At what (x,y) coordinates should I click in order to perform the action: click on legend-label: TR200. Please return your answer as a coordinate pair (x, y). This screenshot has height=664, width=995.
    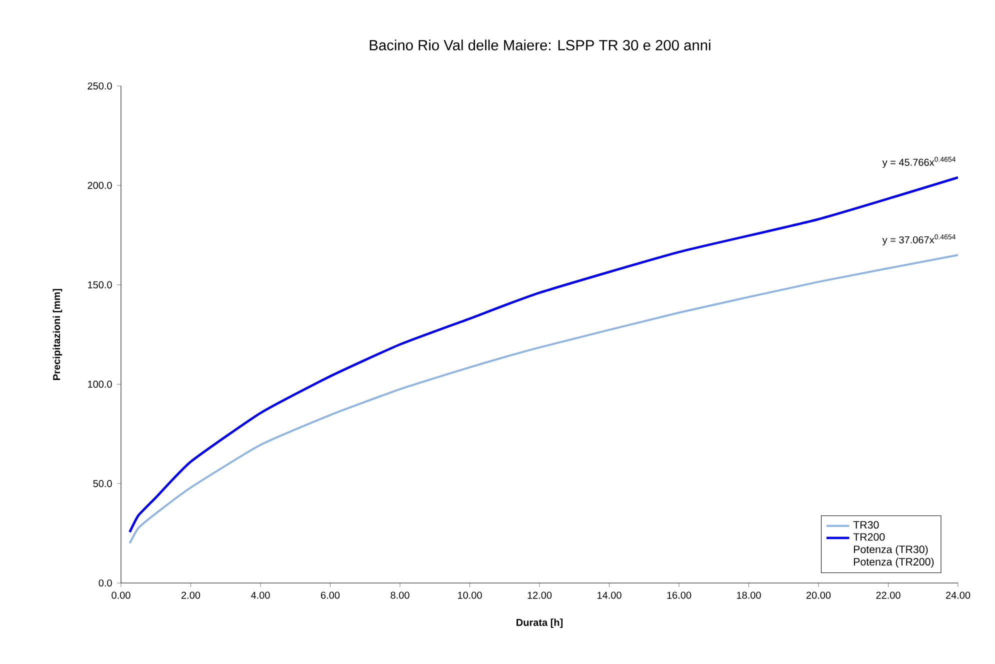
    Looking at the image, I should click on (869, 537).